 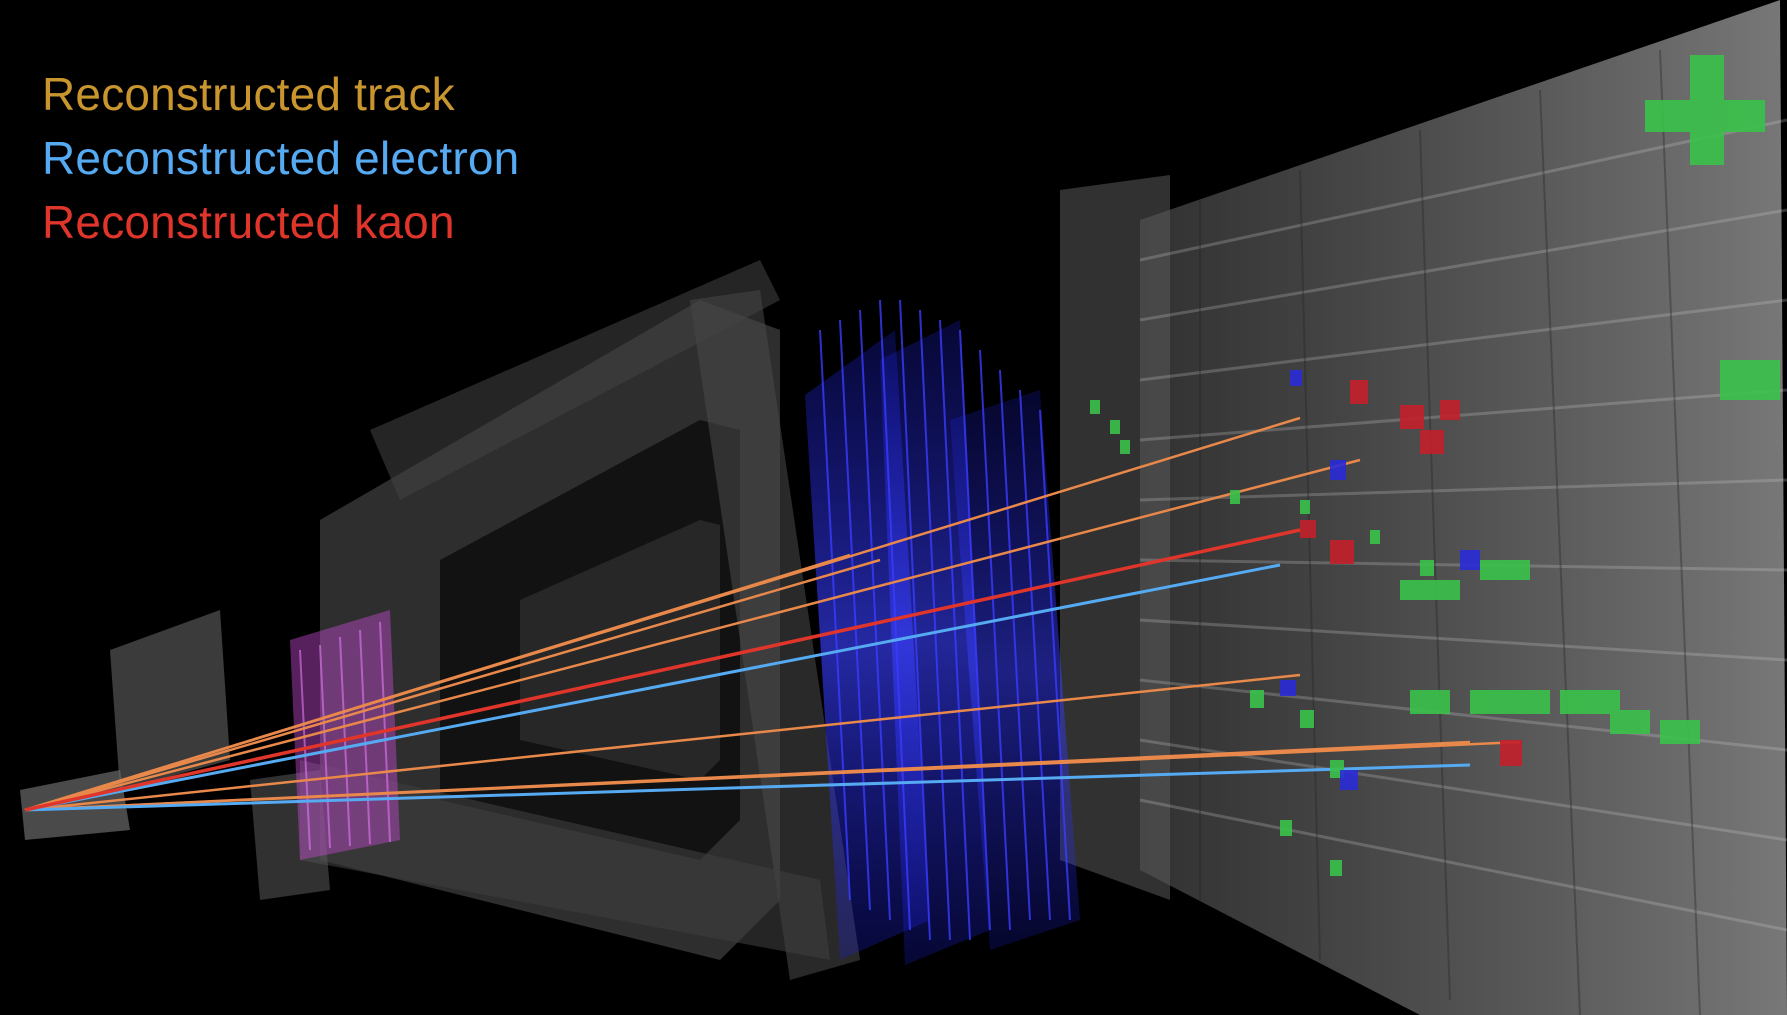 I want to click on tracking-stations, so click(x=942, y=632).